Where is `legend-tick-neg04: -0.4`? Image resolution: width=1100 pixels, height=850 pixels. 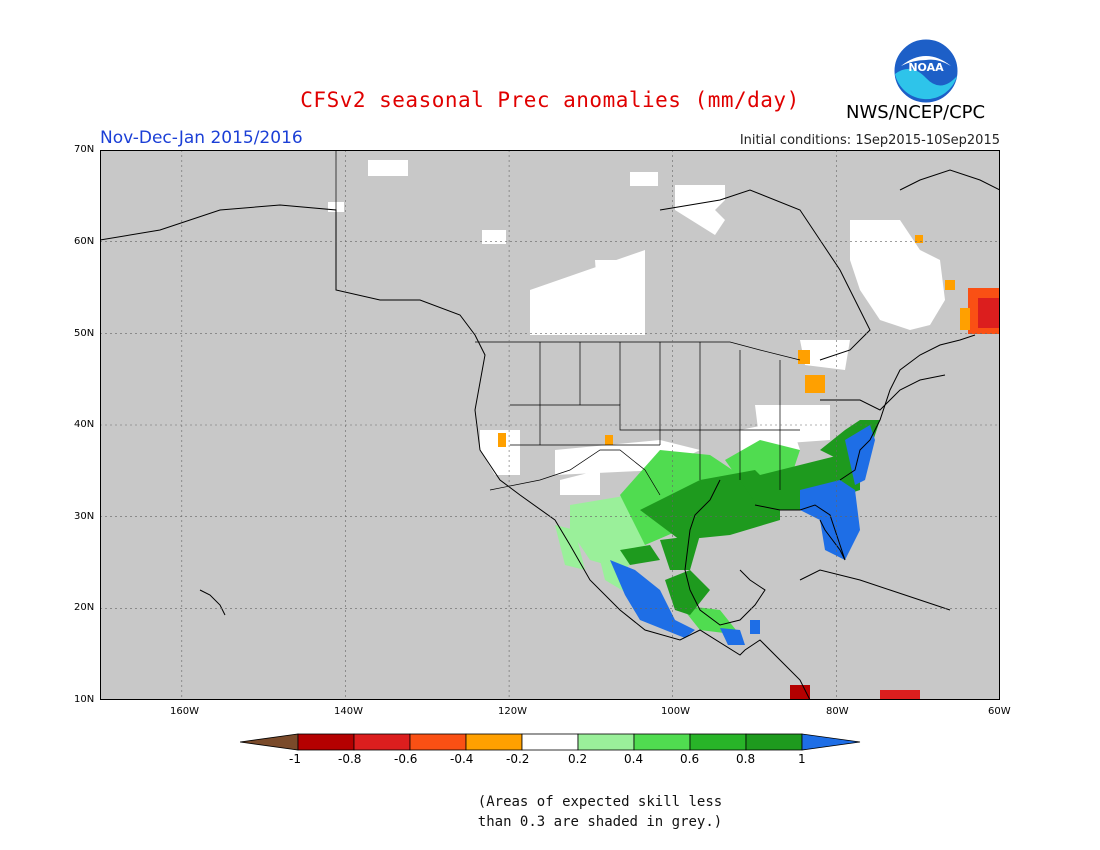 legend-tick-neg04: -0.4 is located at coordinates (462, 759).